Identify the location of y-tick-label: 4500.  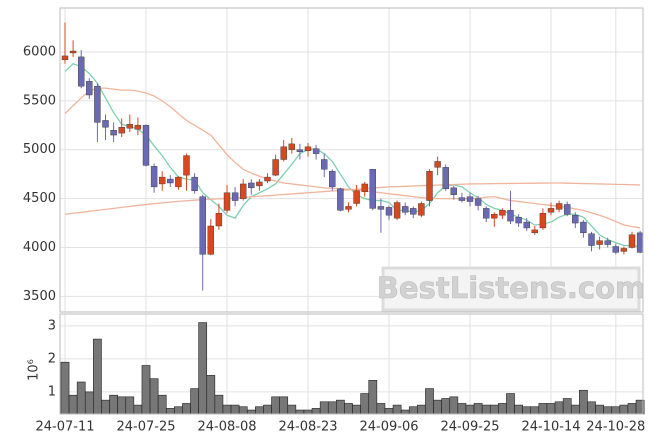
(39, 198).